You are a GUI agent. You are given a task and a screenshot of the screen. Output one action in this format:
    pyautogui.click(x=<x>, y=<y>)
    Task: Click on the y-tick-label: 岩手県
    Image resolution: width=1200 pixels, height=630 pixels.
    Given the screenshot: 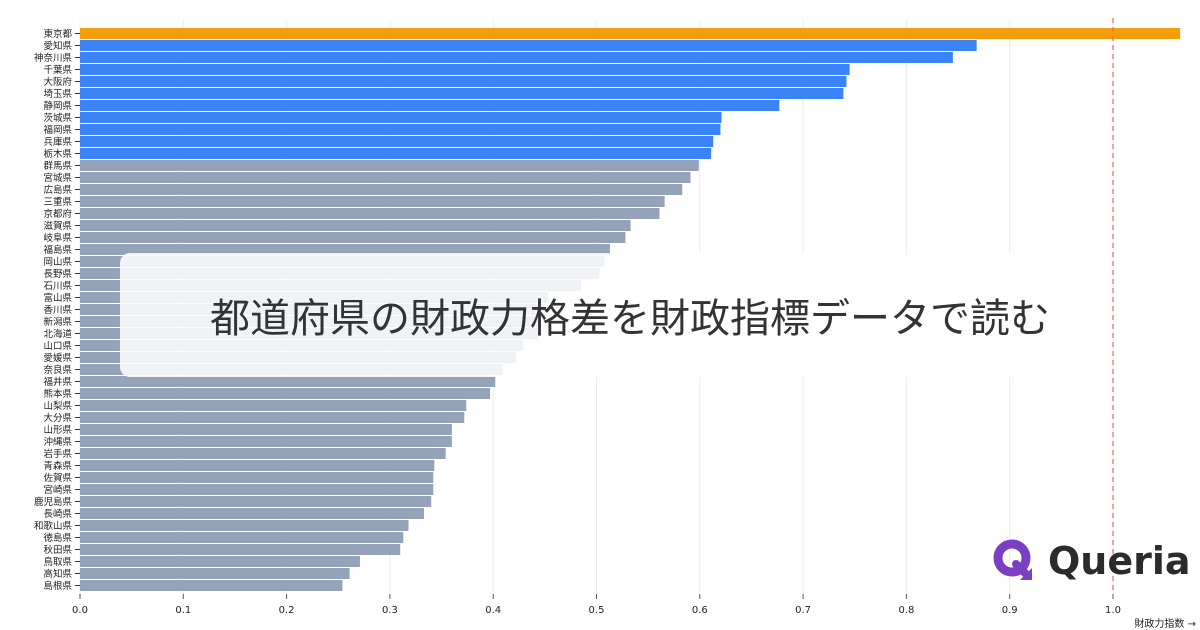 What is the action you would take?
    pyautogui.click(x=57, y=454)
    